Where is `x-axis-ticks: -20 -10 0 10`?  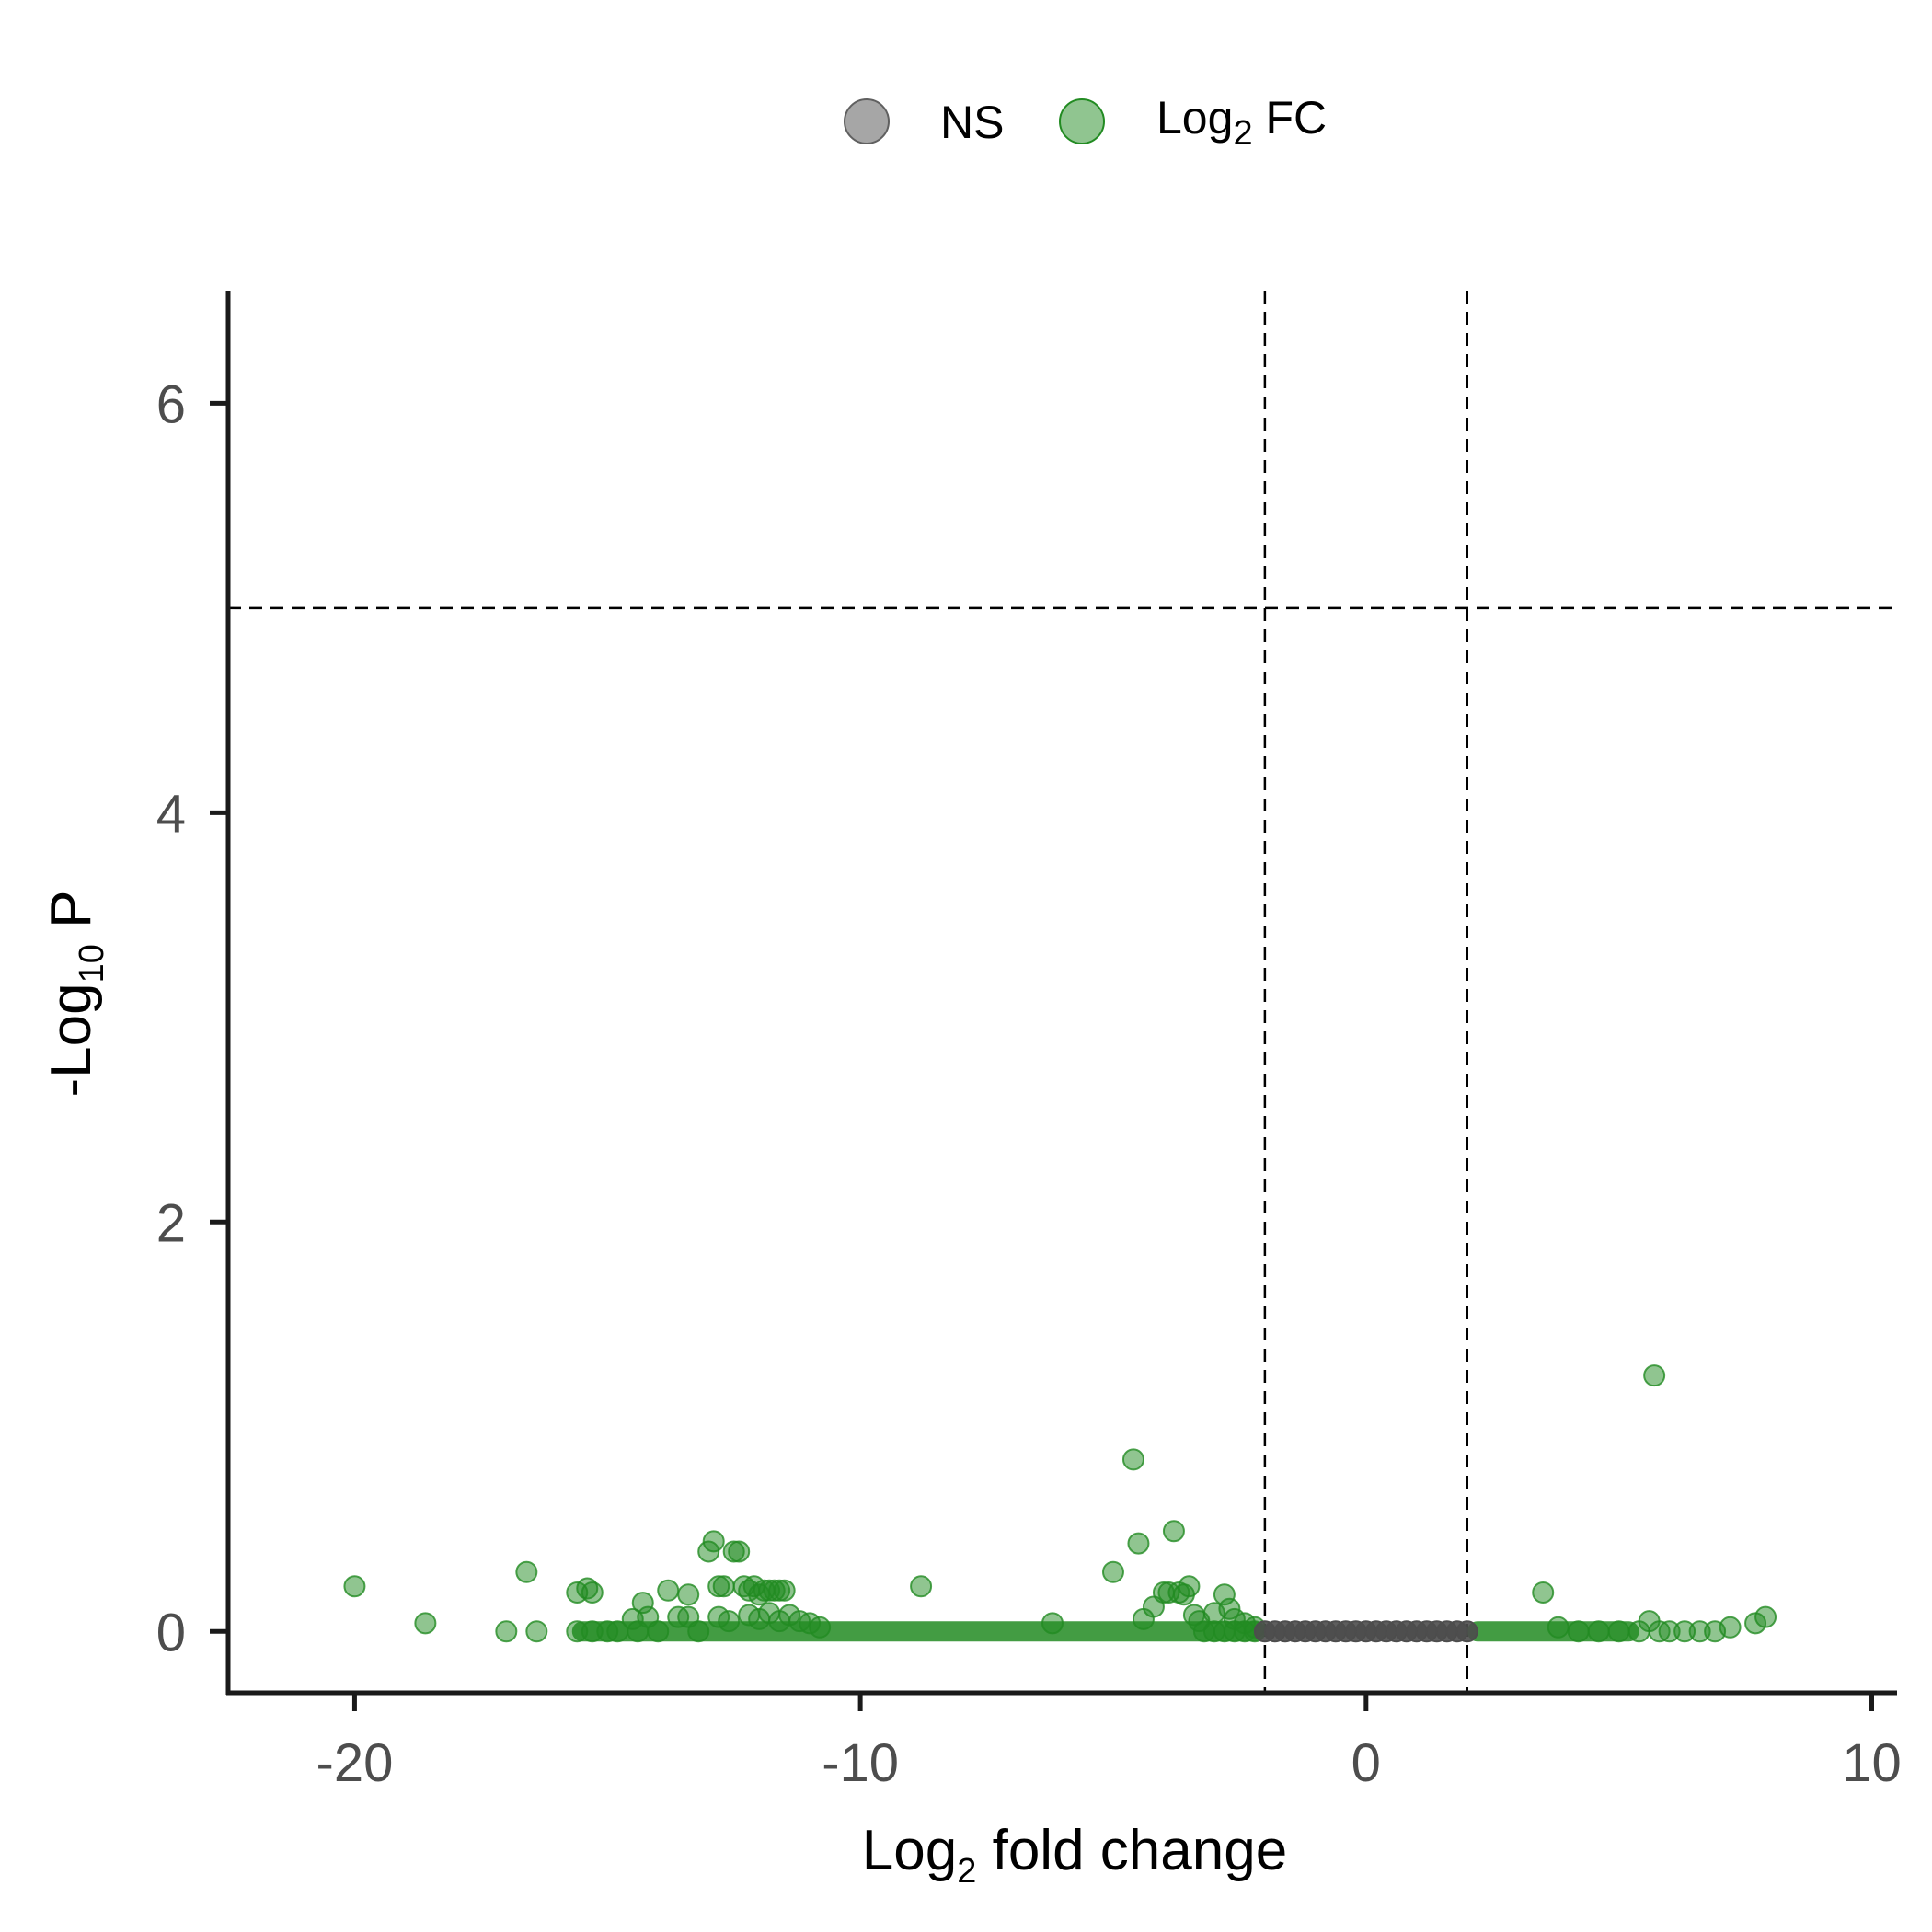
x-axis-ticks: -20 -10 0 10 is located at coordinates (1109, 1743).